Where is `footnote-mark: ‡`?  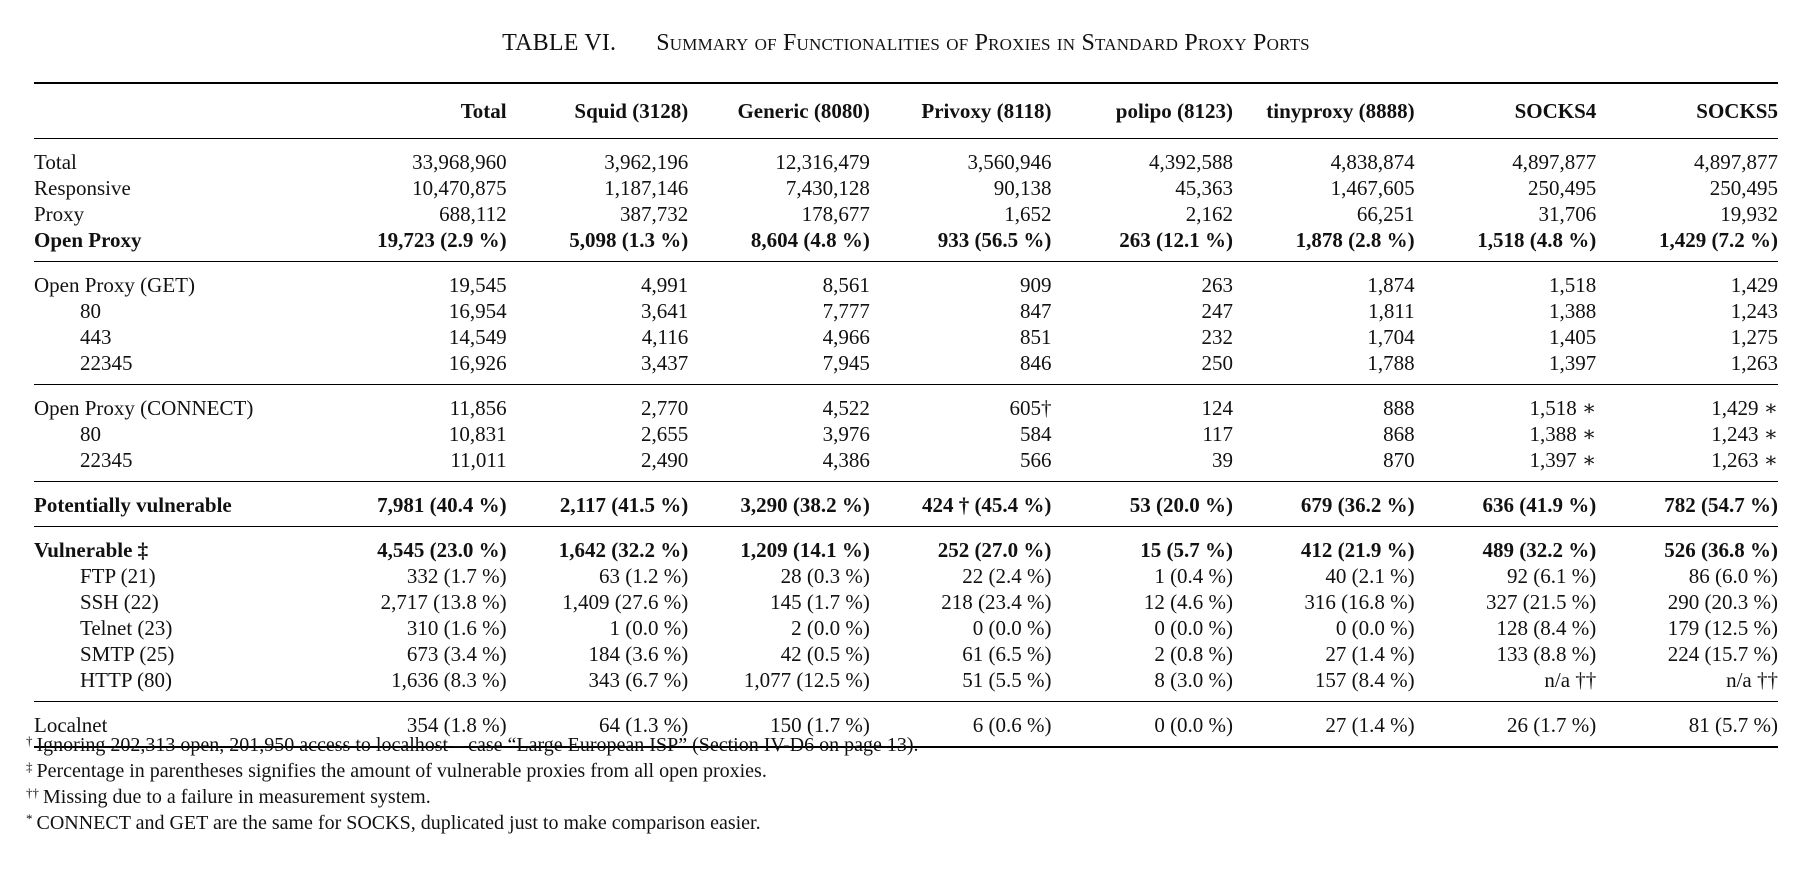 footnote-mark: ‡ is located at coordinates (29, 766).